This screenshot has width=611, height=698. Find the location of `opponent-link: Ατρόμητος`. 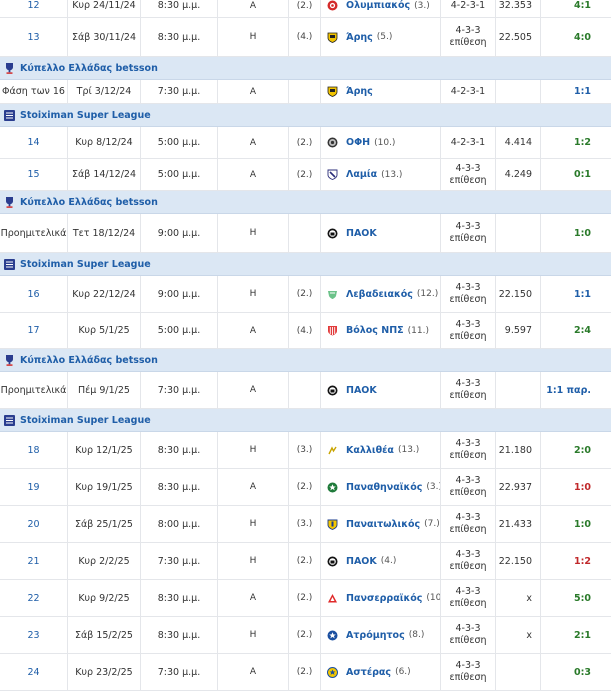

opponent-link: Ατρόμητος is located at coordinates (375, 635).